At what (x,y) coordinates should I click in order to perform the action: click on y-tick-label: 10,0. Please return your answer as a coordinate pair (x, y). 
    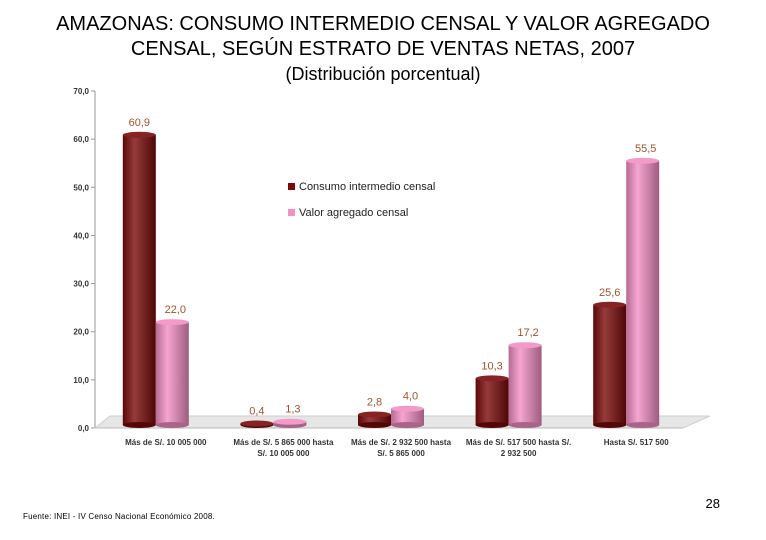
    Looking at the image, I should click on (81, 380).